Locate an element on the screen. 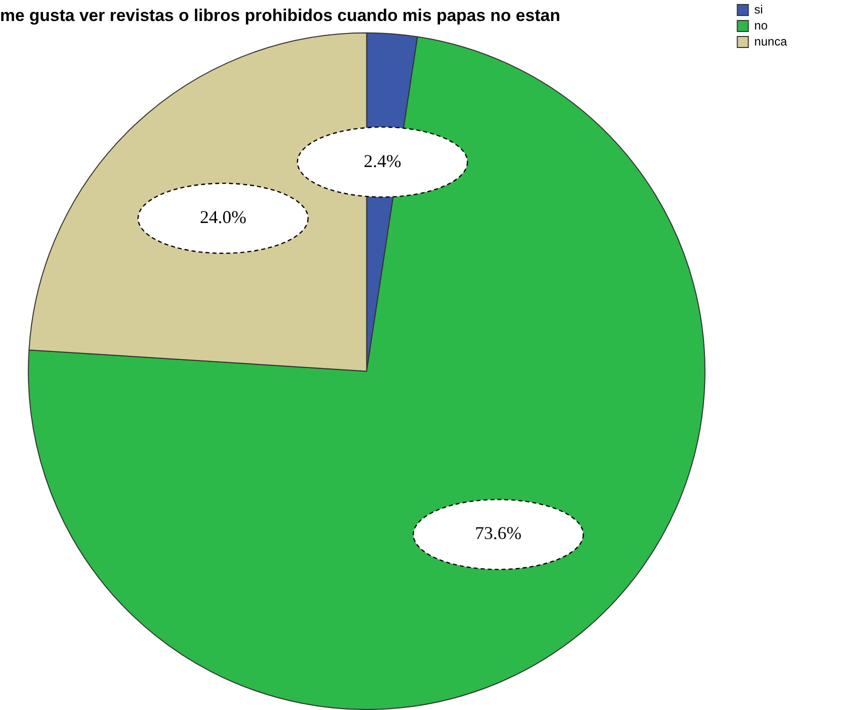 The height and width of the screenshot is (710, 857). data-label: 2.4% is located at coordinates (383, 160).